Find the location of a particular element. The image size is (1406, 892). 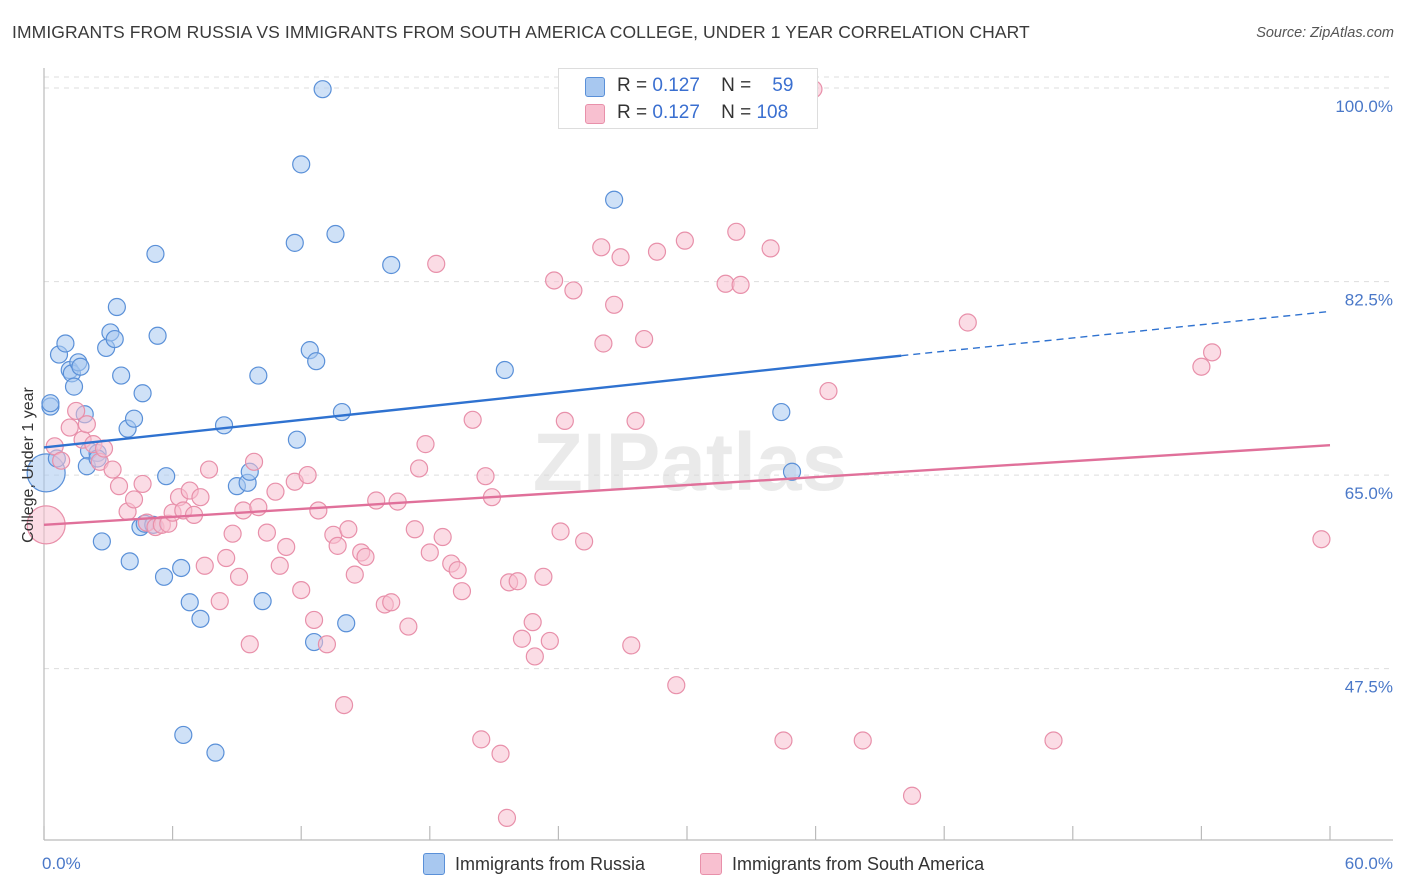

y-tick-label: 82.5% is located at coordinates (1369, 300).